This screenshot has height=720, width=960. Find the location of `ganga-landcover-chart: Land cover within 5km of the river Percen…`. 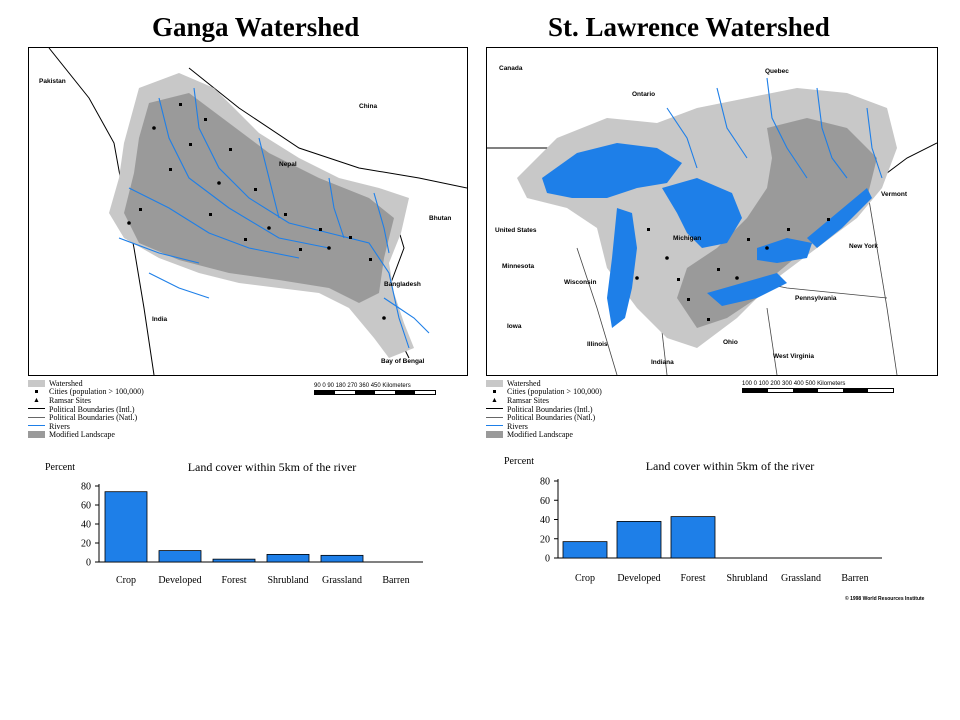

ganga-landcover-chart: Land cover within 5km of the river Percen… is located at coordinates (234, 523).